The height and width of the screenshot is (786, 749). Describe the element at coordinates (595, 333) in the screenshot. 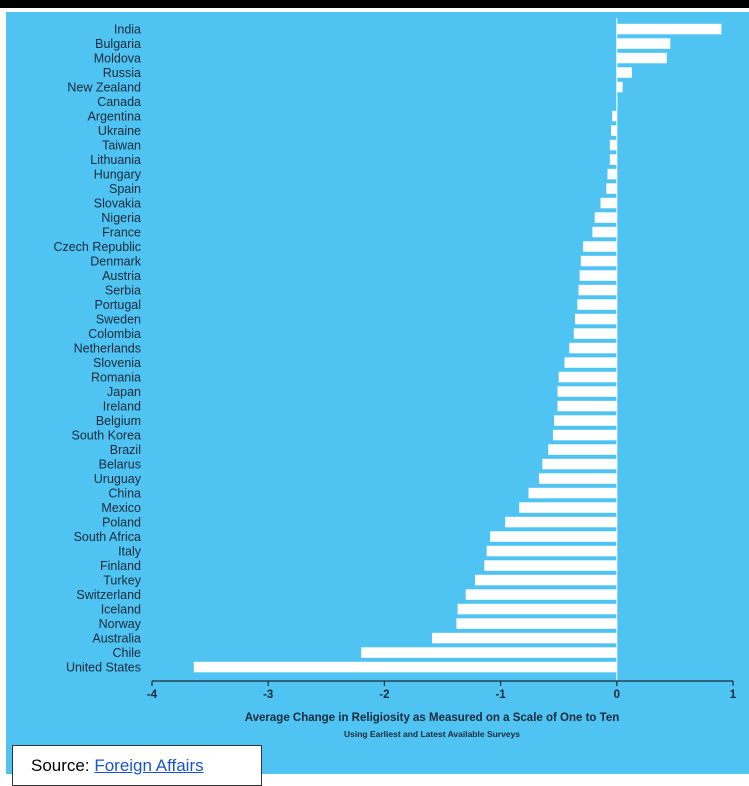

I see `bar-colombia` at that location.